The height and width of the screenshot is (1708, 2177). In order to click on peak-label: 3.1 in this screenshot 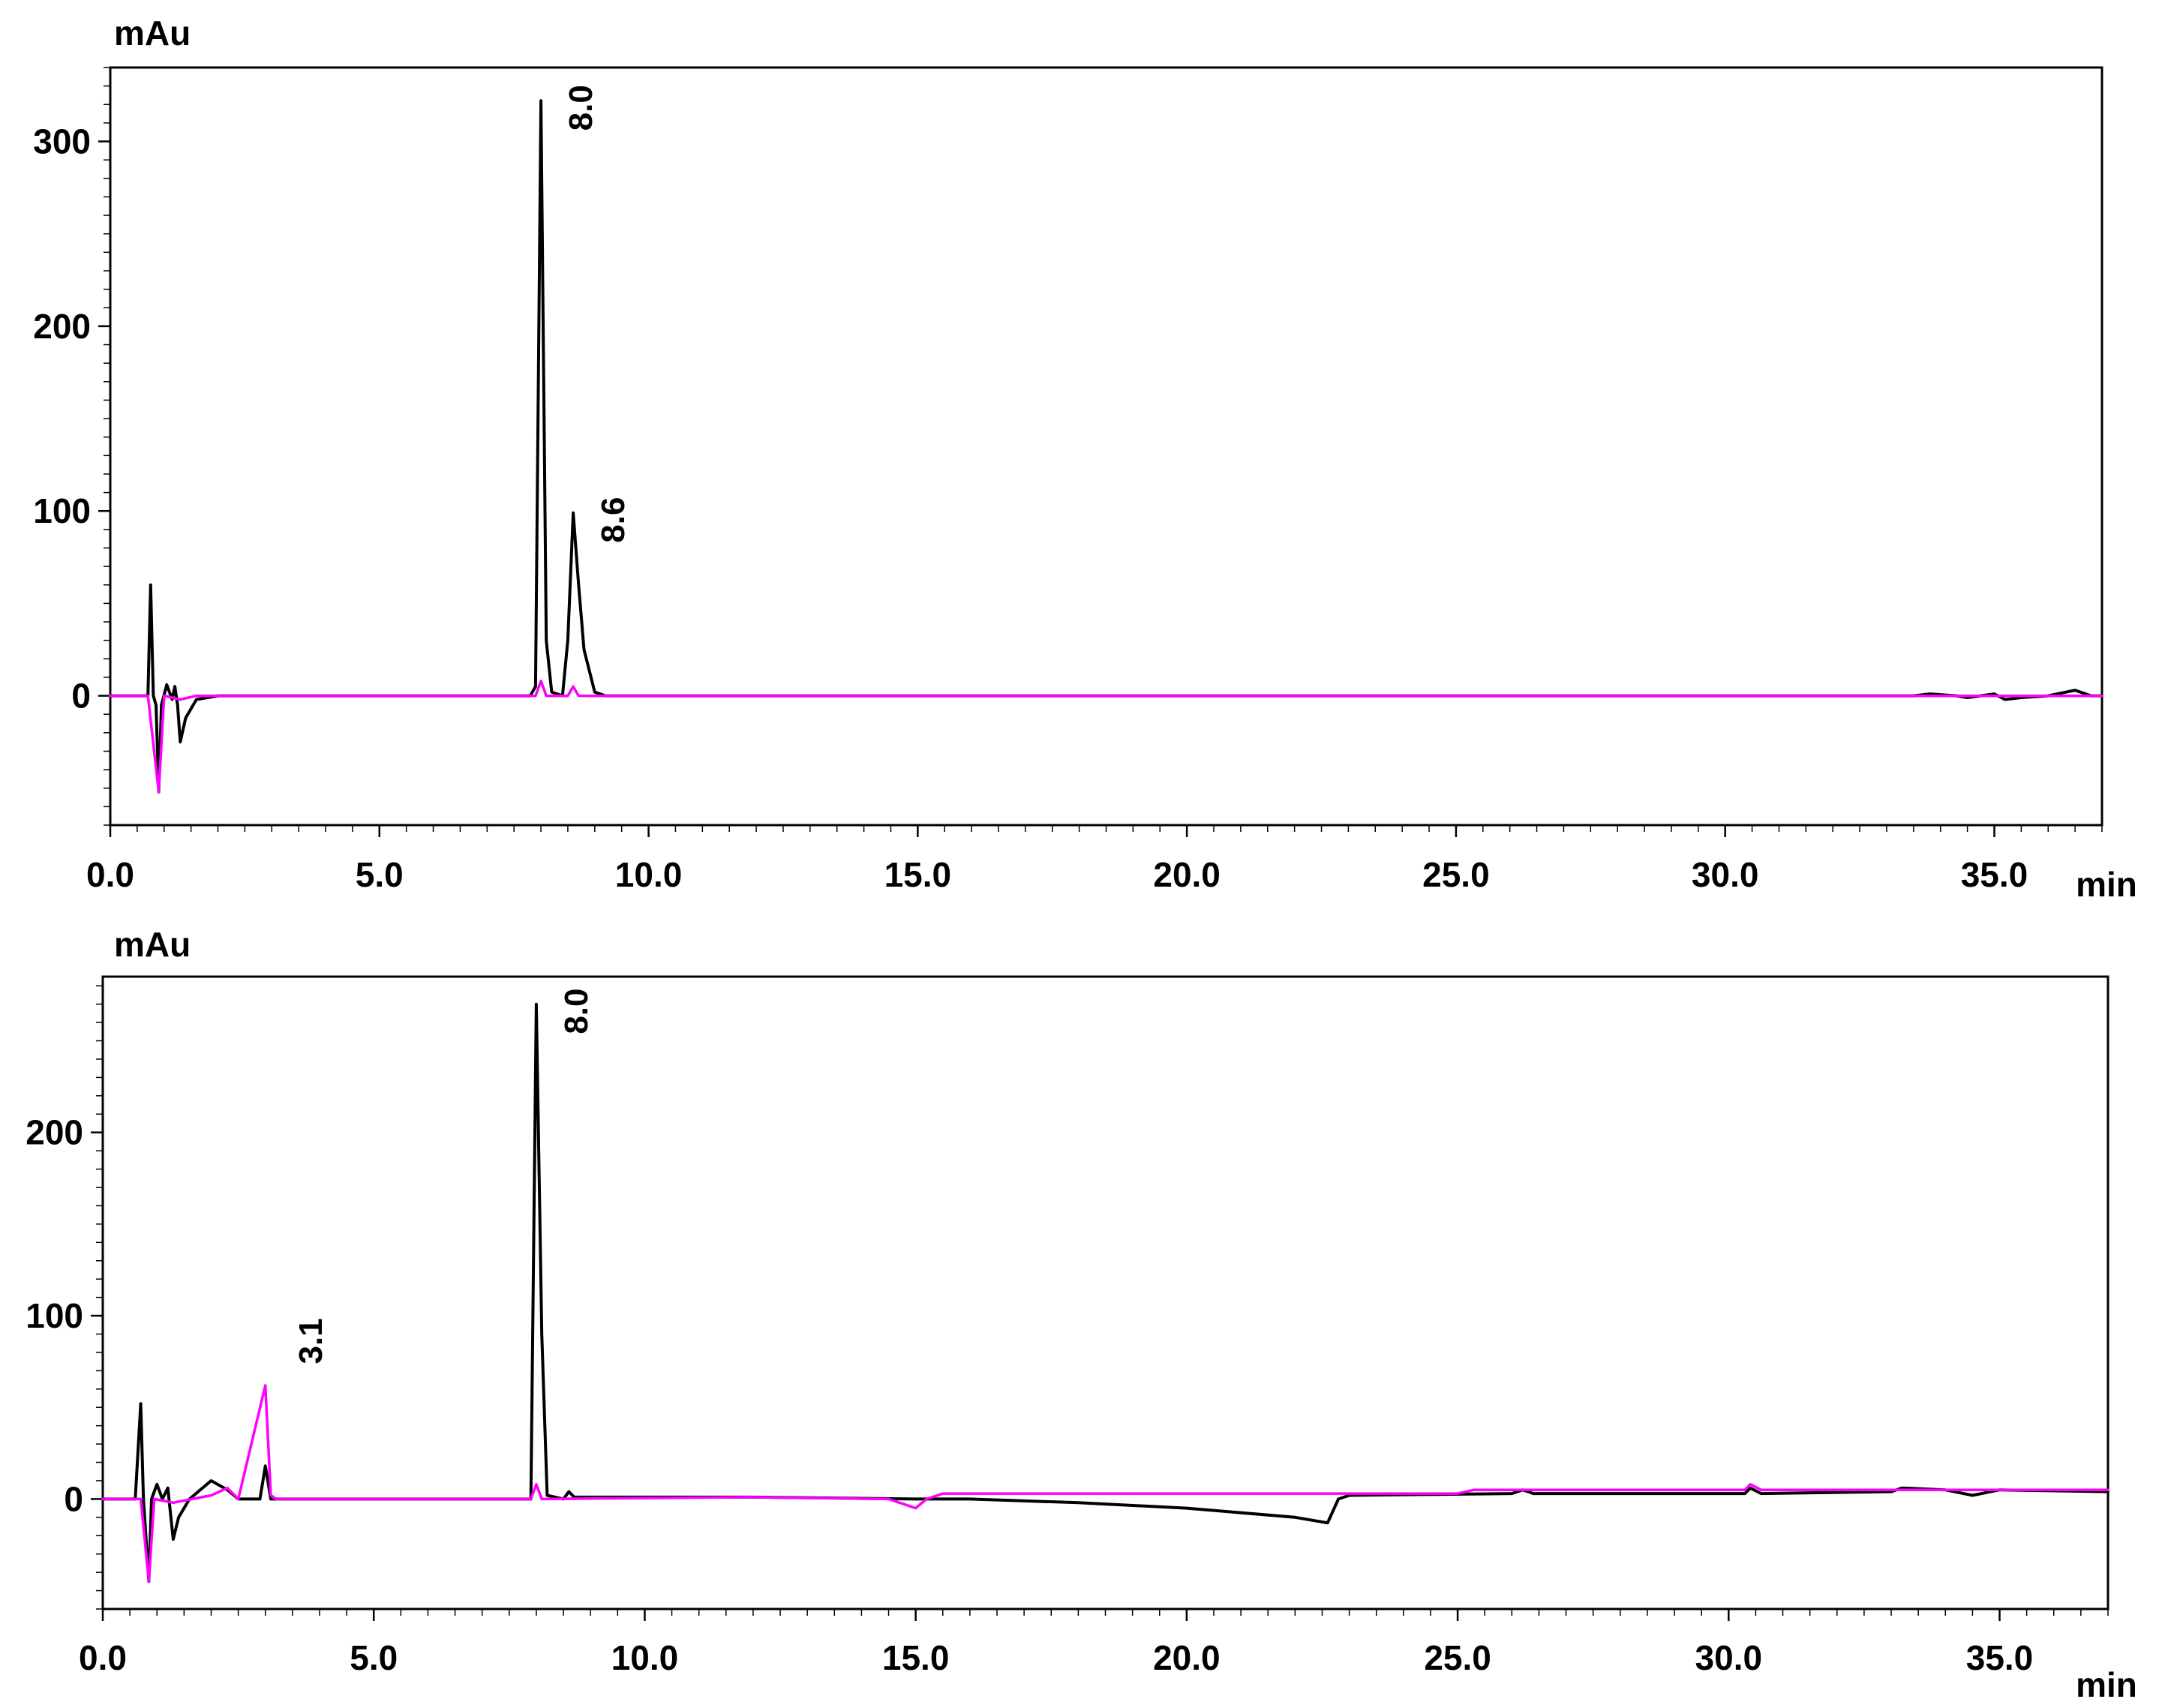, I will do `click(311, 1341)`.